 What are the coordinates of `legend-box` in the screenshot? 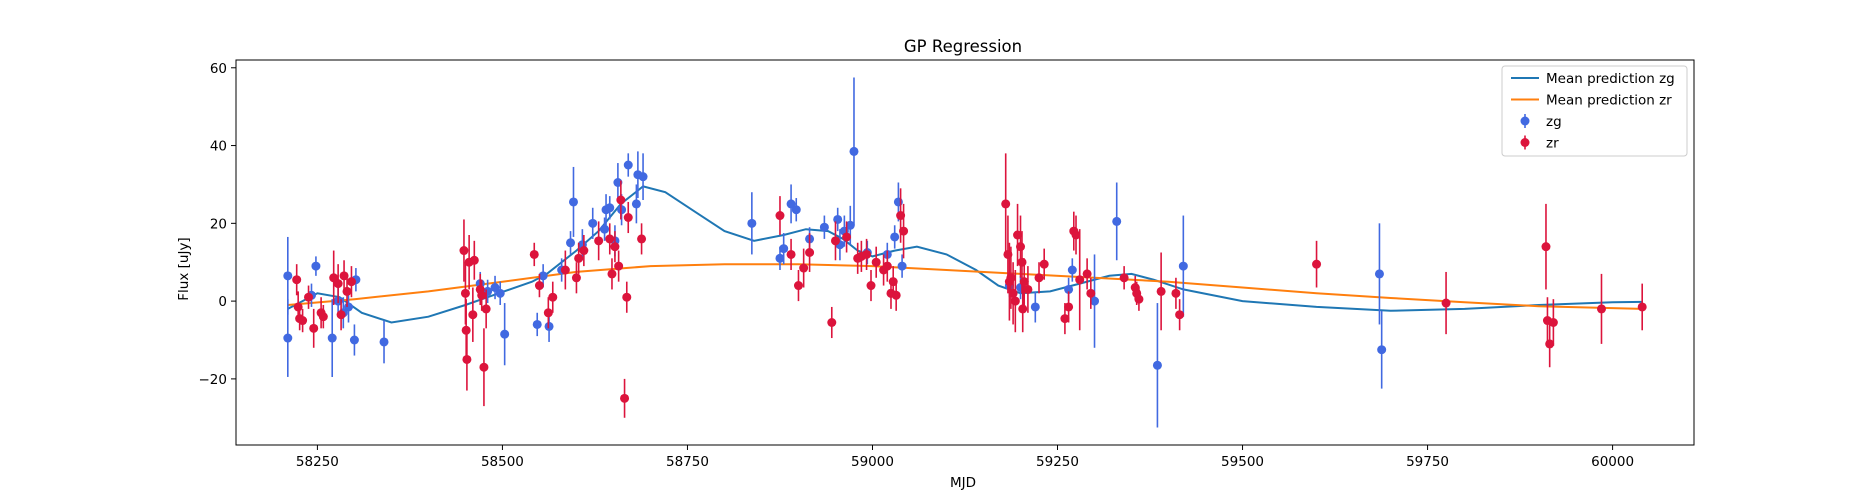 It's located at (1594, 111).